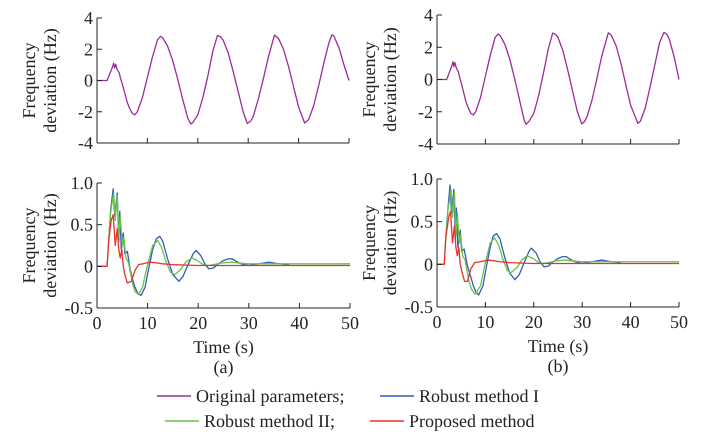  Describe the element at coordinates (479, 396) in the screenshot. I see `legend-label: Robust method I` at that location.